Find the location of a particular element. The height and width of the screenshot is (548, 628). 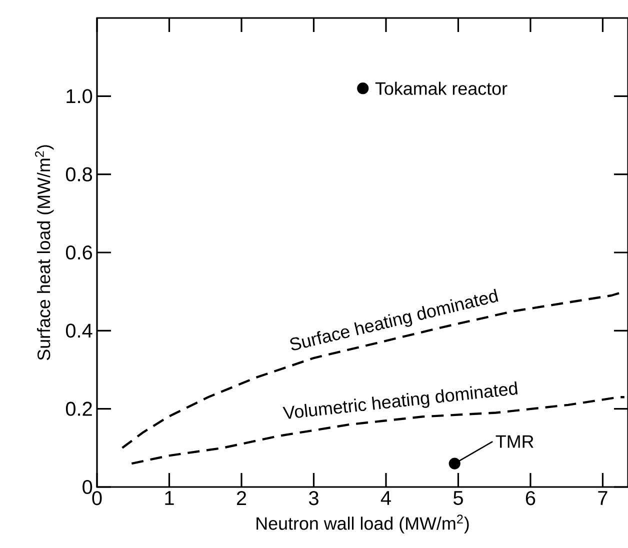

text: Volumetric heating dominated is located at coordinates (400, 400).